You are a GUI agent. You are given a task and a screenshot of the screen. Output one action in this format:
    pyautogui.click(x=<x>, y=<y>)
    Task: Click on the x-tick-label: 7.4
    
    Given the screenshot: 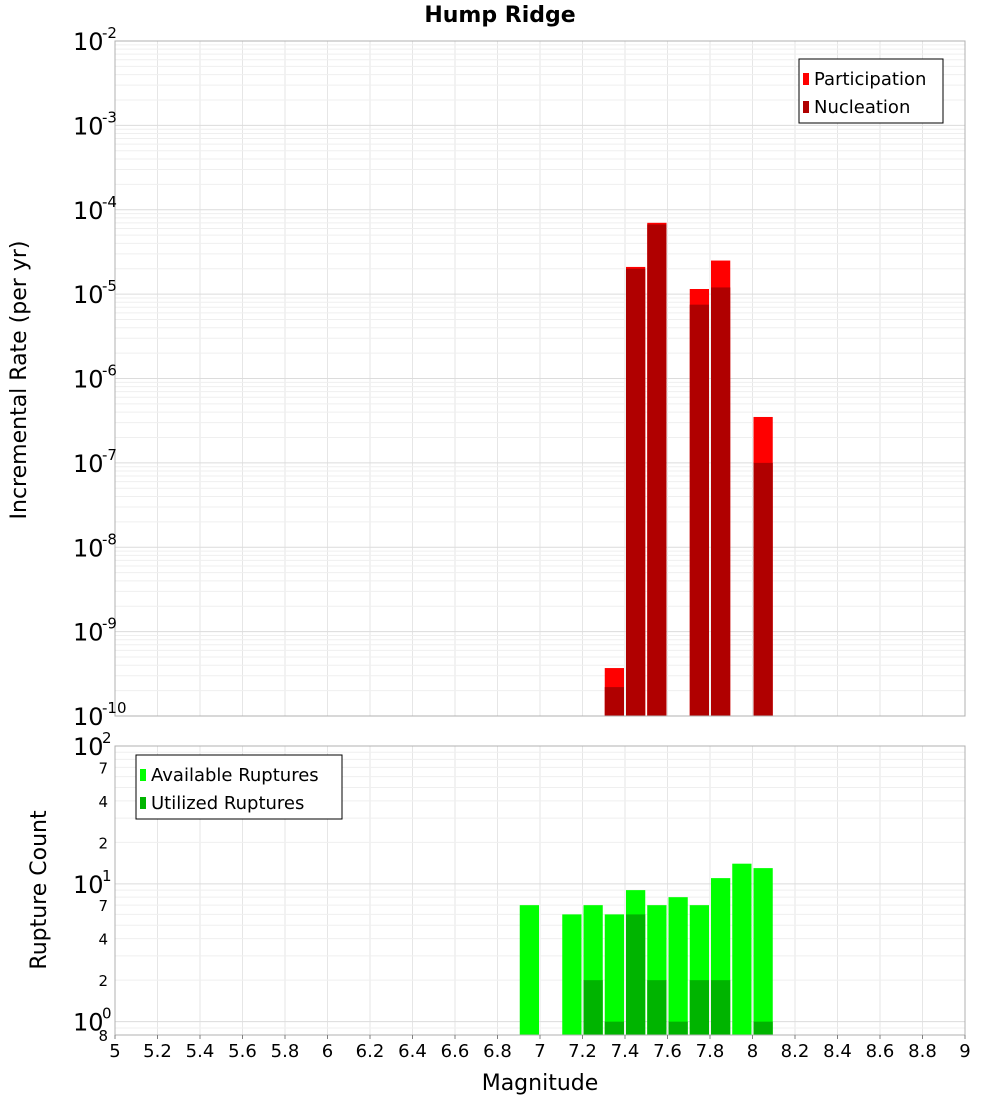 What is the action you would take?
    pyautogui.click(x=625, y=1051)
    